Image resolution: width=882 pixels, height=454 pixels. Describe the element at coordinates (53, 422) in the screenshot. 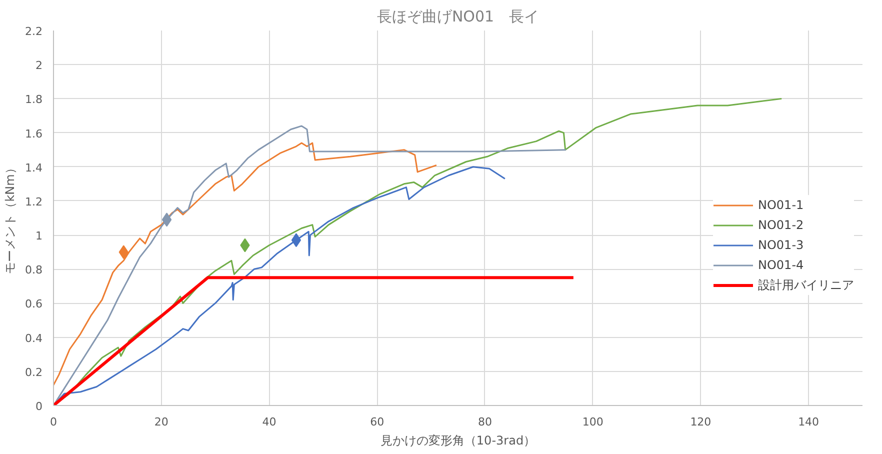

I see `x-tick-label: 0` at that location.